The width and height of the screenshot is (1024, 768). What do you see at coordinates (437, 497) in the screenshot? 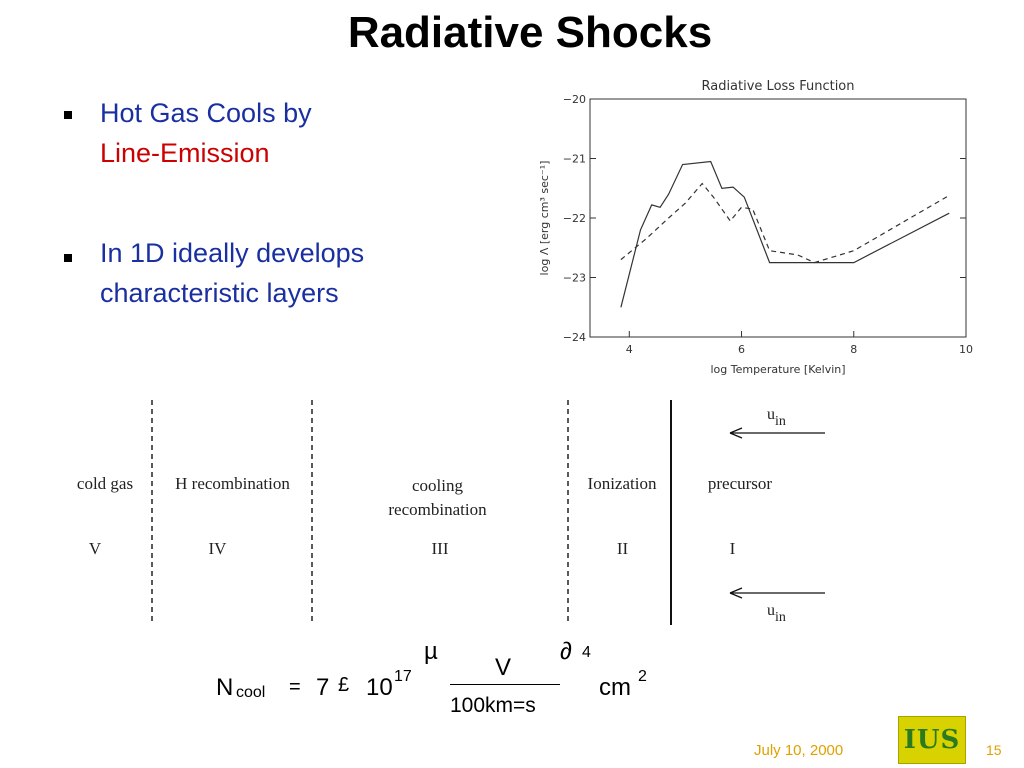
I see `layer-cooling-recombination: cooling recombination` at bounding box center [437, 497].